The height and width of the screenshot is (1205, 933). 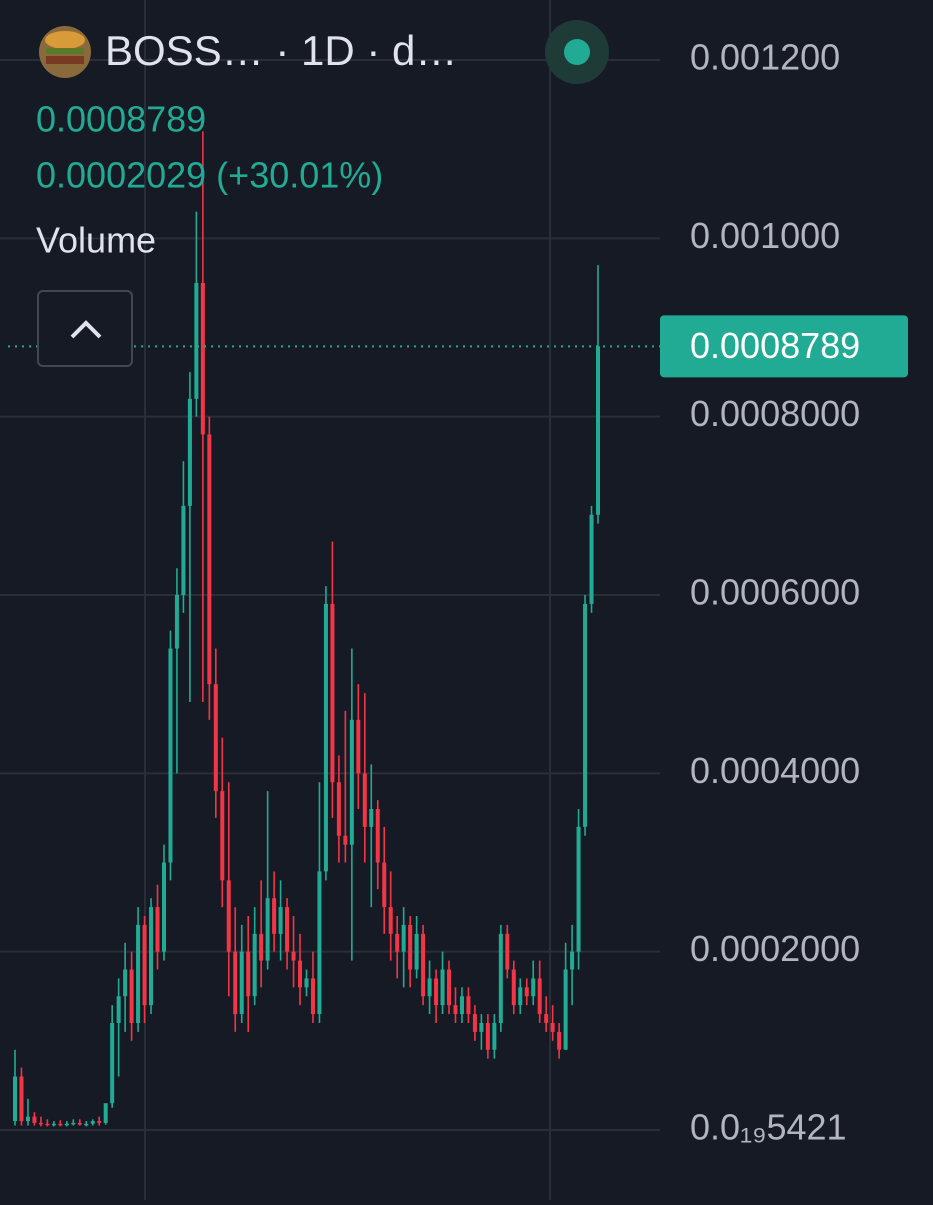 I want to click on volume-label: Volume, so click(x=96, y=240).